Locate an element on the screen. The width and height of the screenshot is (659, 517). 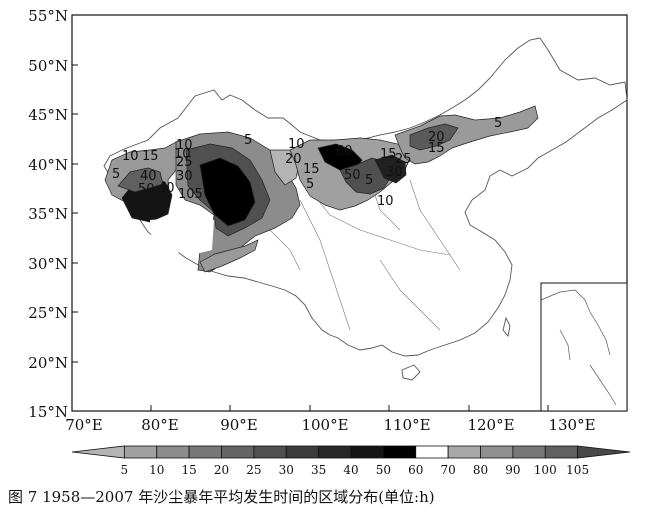
legend-label: 70 is located at coordinates (447, 470).